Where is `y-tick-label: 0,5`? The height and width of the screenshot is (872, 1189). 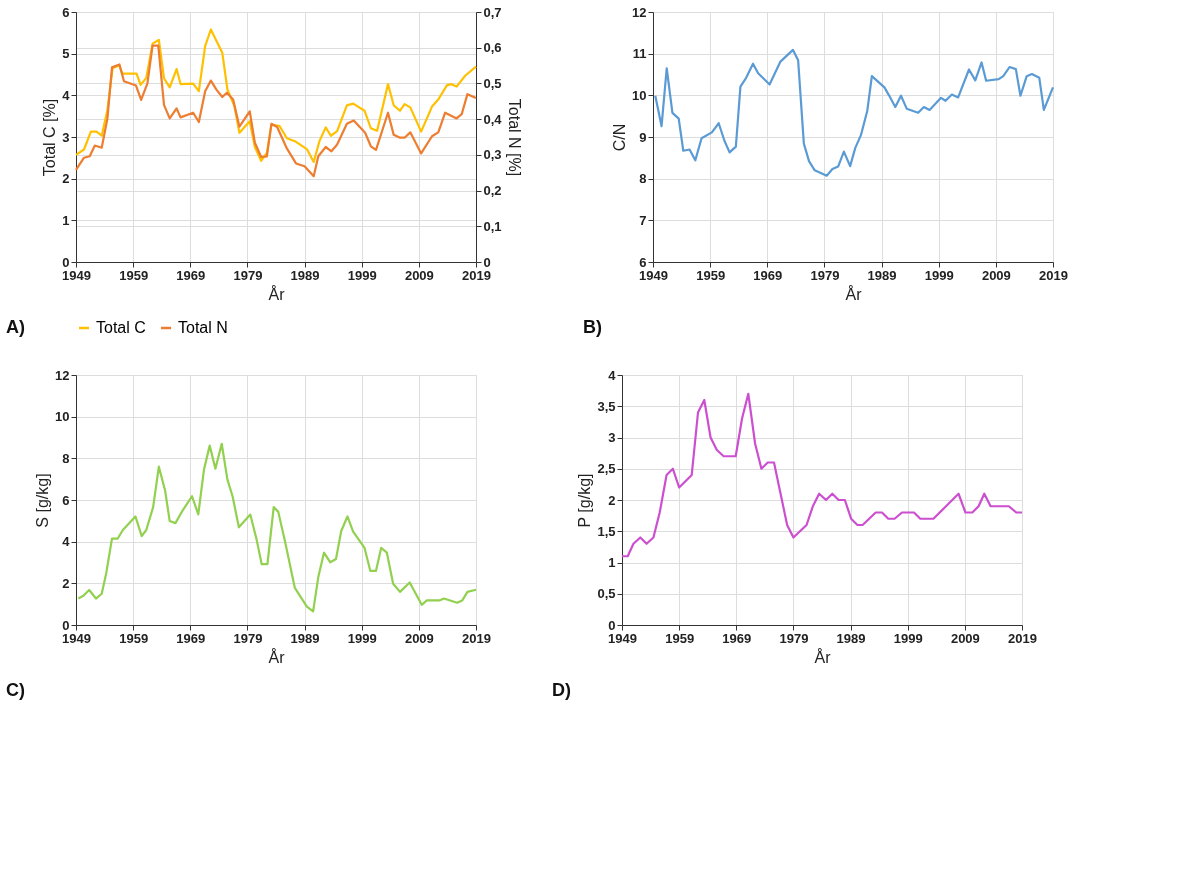 y-tick-label: 0,5 is located at coordinates (606, 594).